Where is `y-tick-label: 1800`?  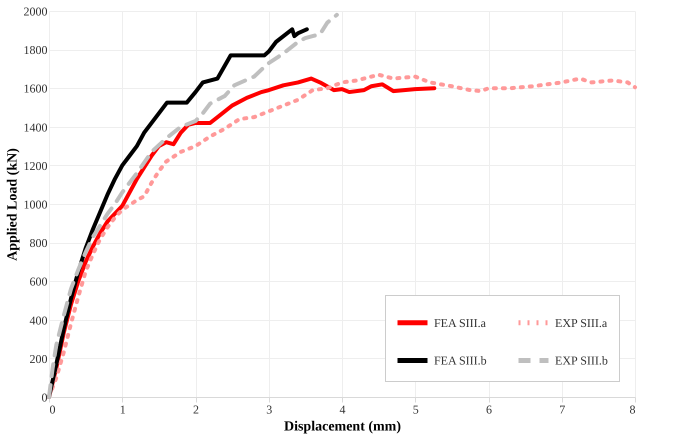 y-tick-label: 1800 is located at coordinates (36, 50).